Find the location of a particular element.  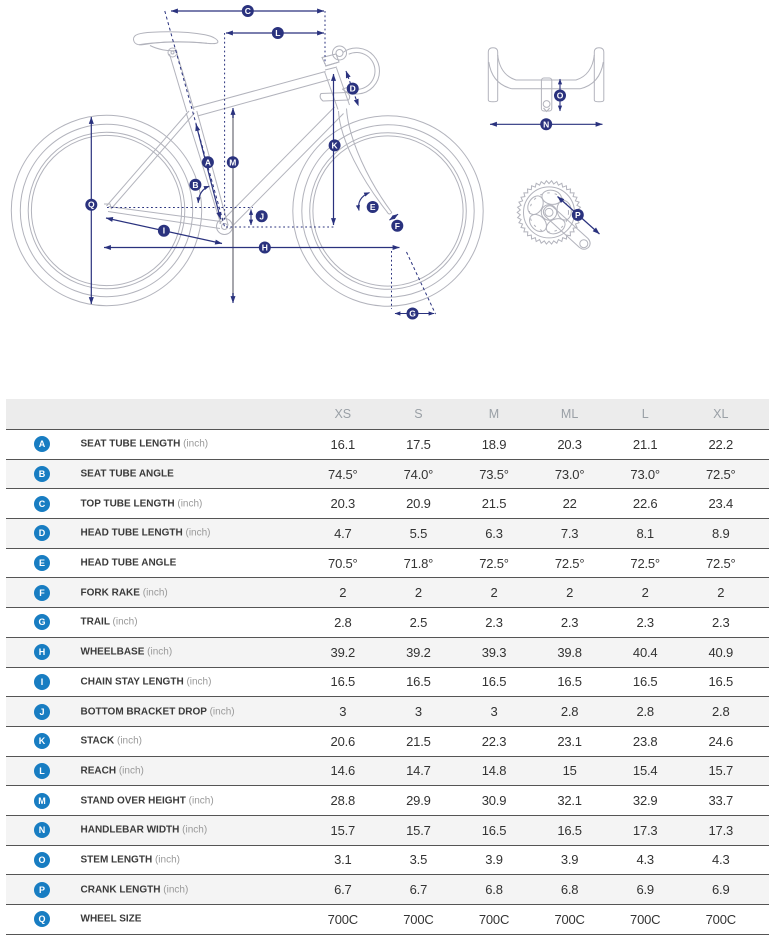

svg-text: C is located at coordinates (248, 11).